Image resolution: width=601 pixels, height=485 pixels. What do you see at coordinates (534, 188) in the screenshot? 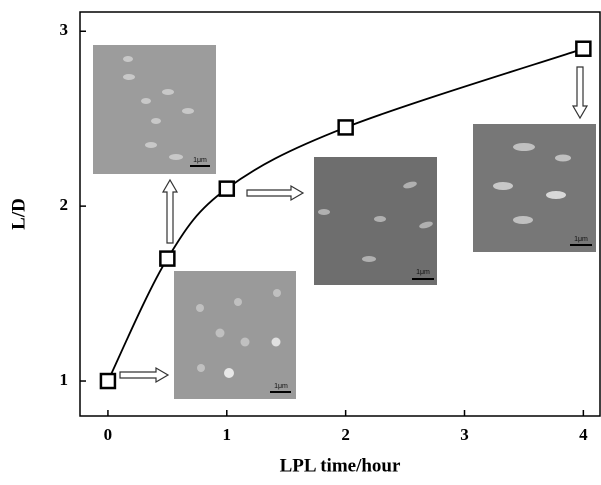
I see `inset-4: 1μm` at bounding box center [534, 188].